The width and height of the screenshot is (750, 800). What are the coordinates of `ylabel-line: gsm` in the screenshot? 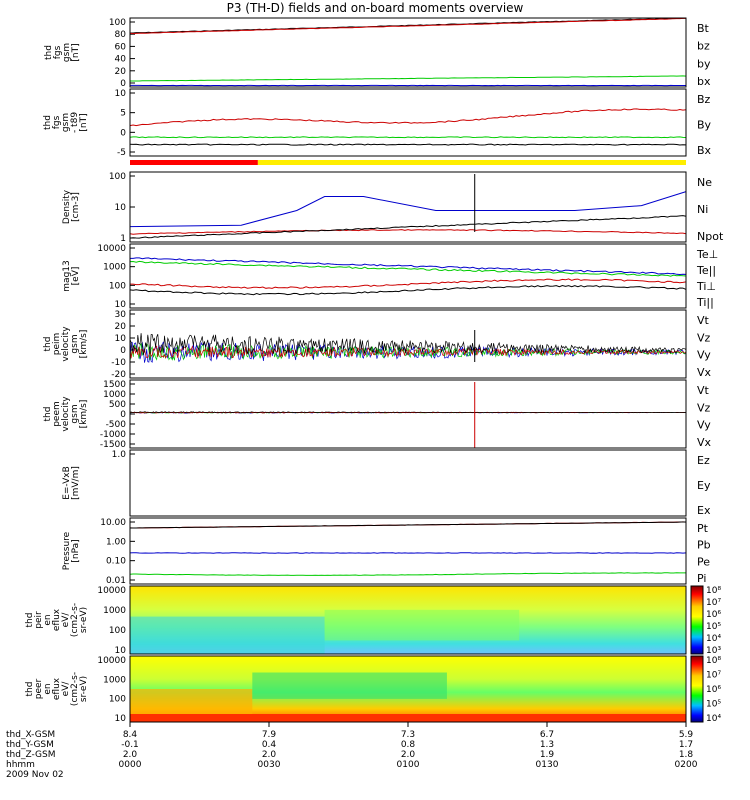 It's located at (75, 343).